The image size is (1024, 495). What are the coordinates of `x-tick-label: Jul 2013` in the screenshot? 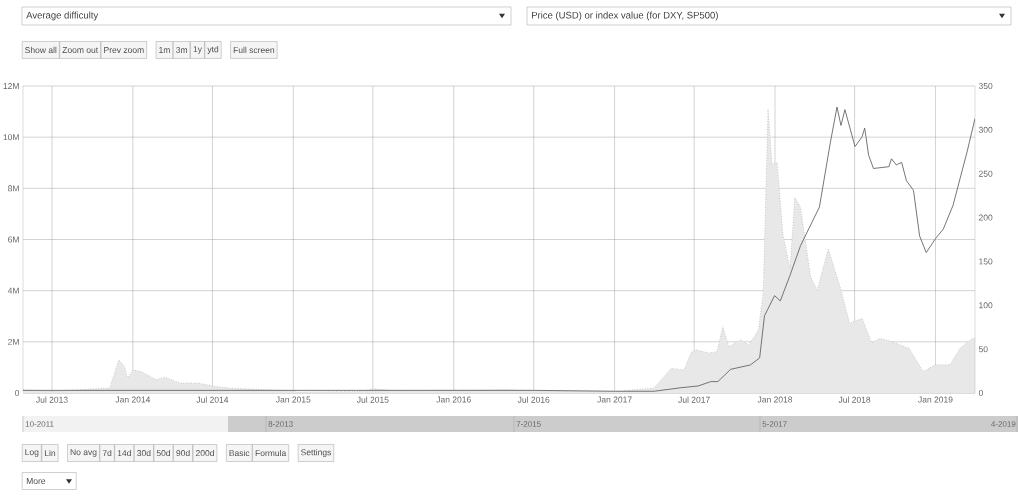 It's located at (52, 399).